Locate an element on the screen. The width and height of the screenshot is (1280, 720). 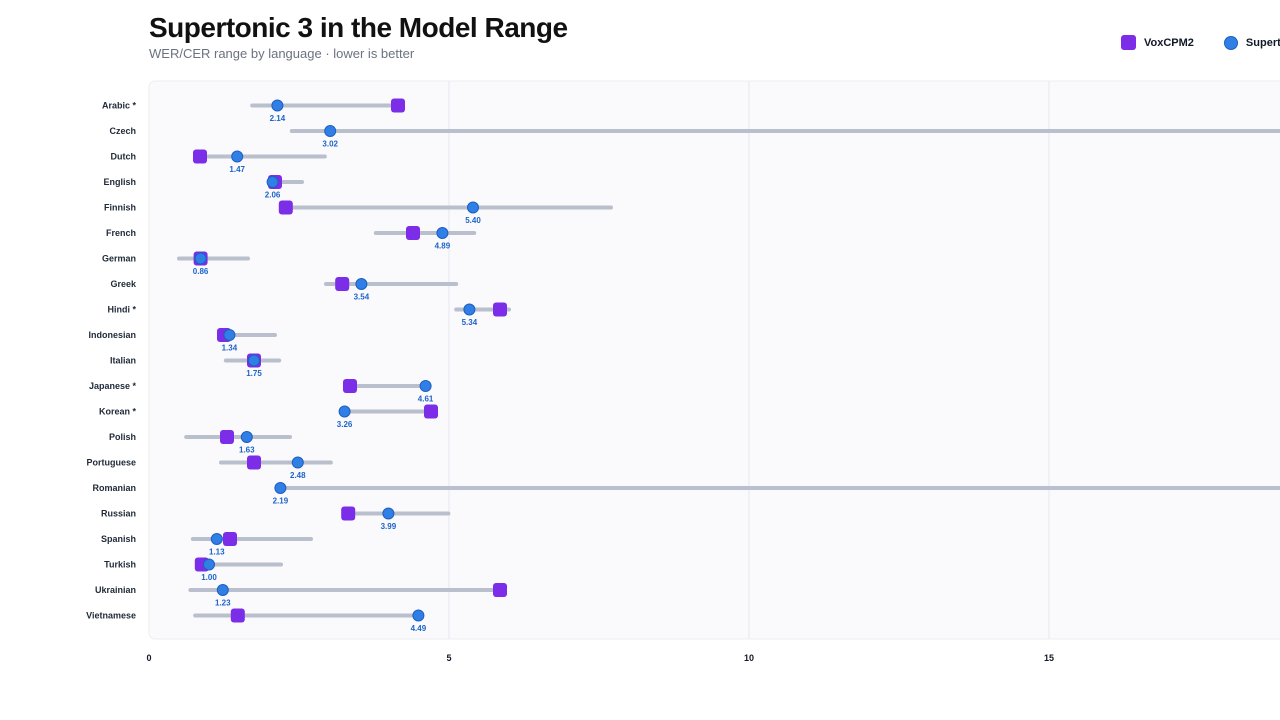
supertonic-value-label: 3.02 is located at coordinates (330, 144).